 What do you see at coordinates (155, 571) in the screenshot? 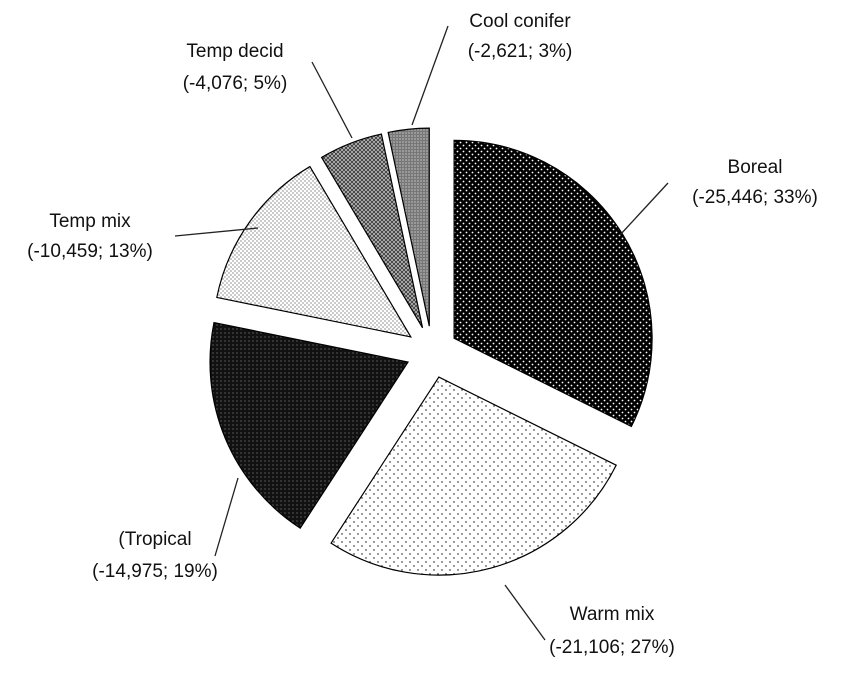
I see `value-label: (-14,975; 19%)` at bounding box center [155, 571].